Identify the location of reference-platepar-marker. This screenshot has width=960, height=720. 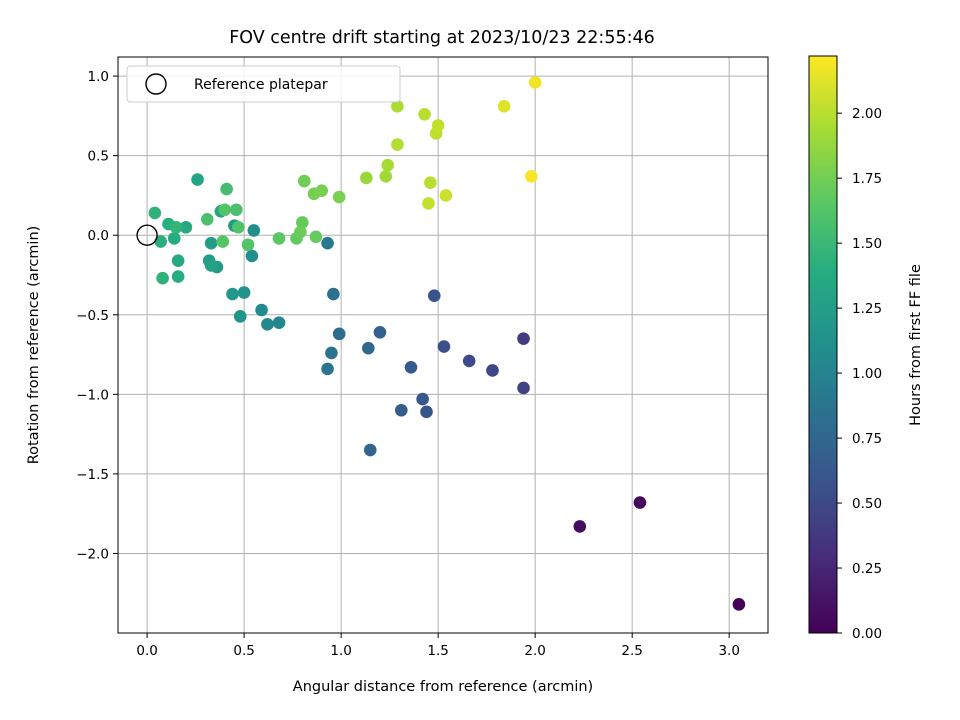
(147, 235).